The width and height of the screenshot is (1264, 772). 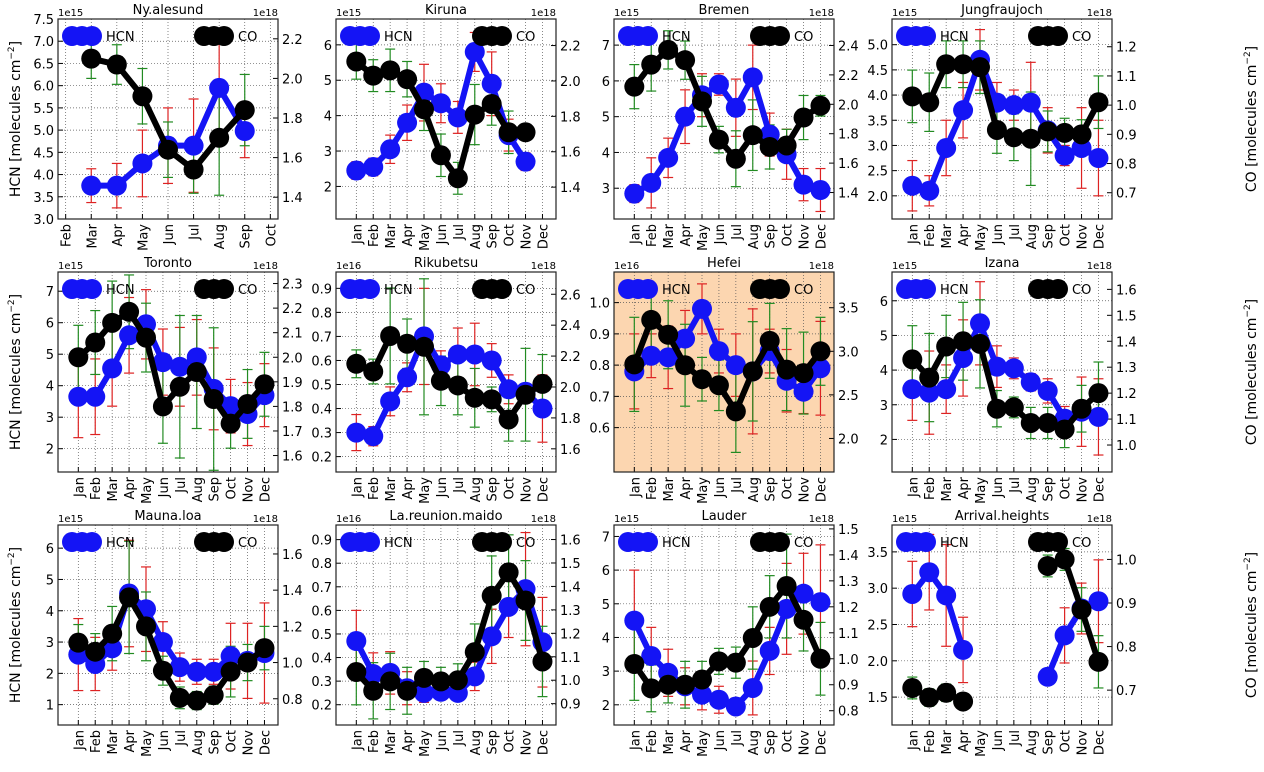 I want to click on tick-label-left: 1.5, so click(x=877, y=698).